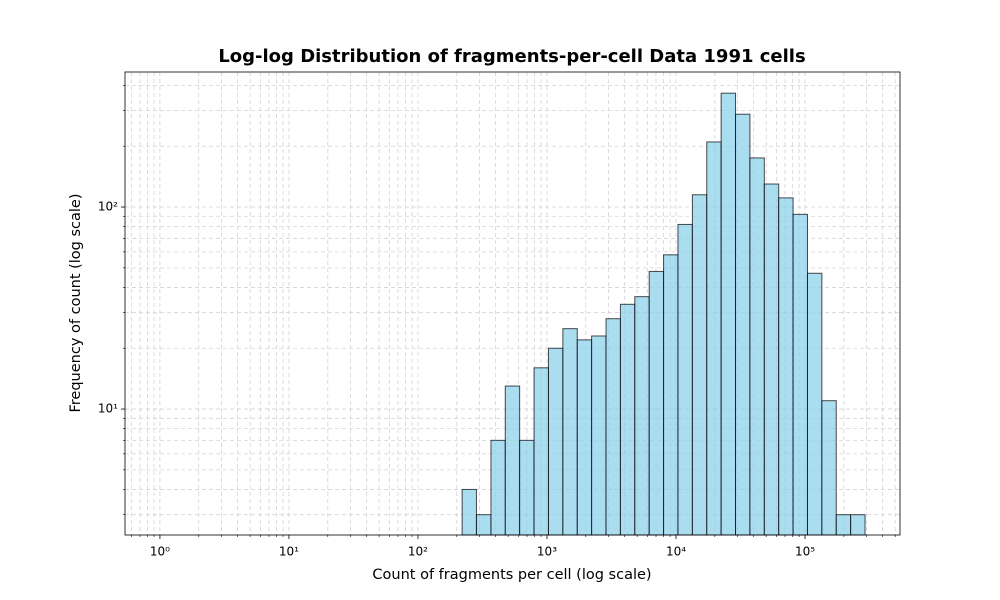 The width and height of the screenshot is (1000, 600). I want to click on x-tick-label: 10³, so click(547, 552).